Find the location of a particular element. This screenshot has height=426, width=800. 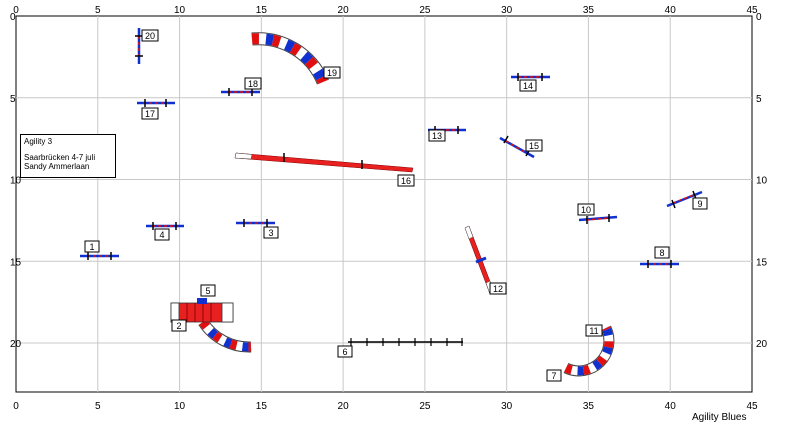

tick-label-x-top: 10 is located at coordinates (180, 10).